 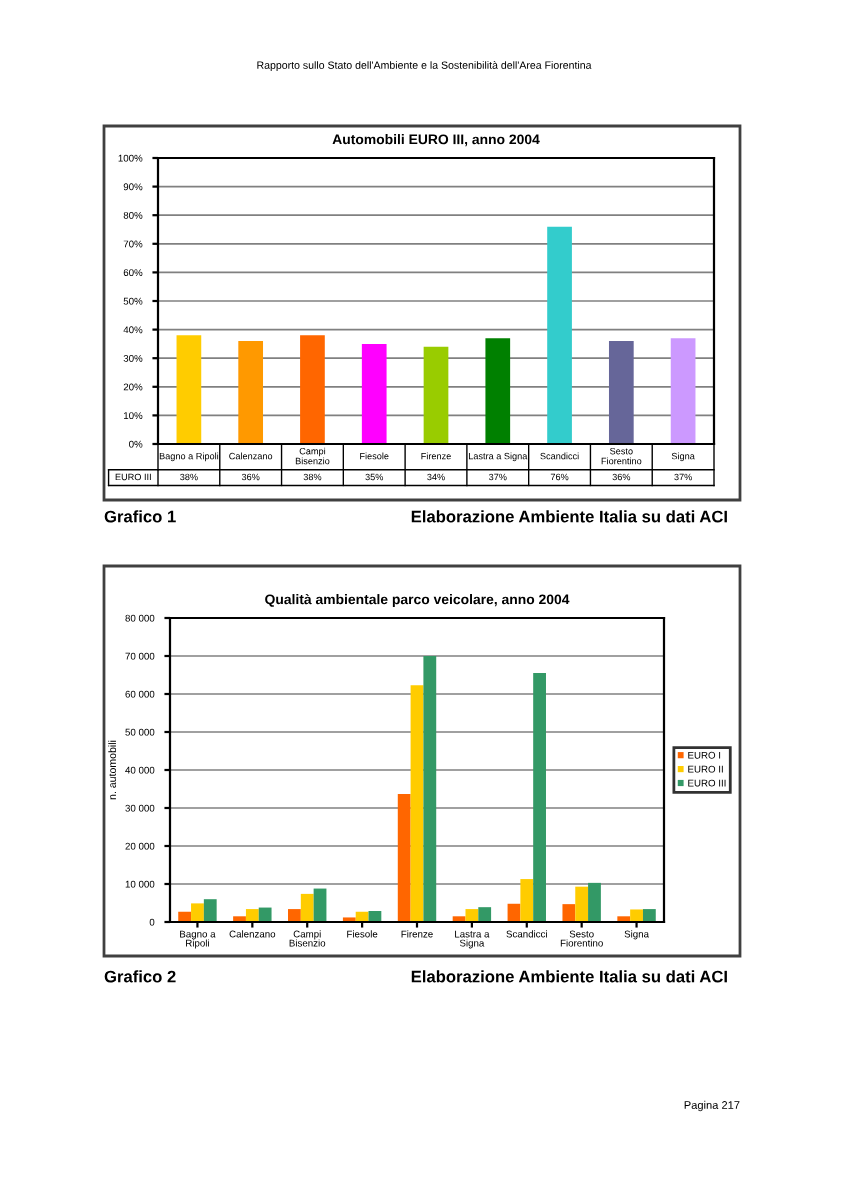 I want to click on text: Grafico 2, so click(x=140, y=976).